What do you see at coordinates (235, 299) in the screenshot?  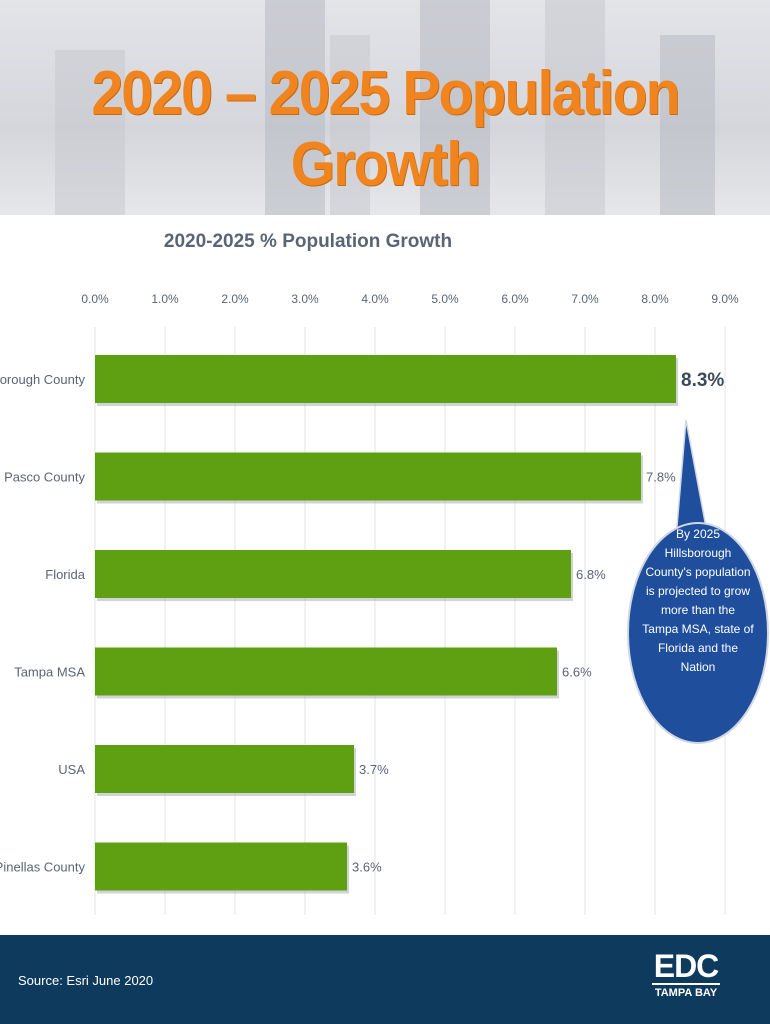 I see `x-tick-label: 2.0%` at bounding box center [235, 299].